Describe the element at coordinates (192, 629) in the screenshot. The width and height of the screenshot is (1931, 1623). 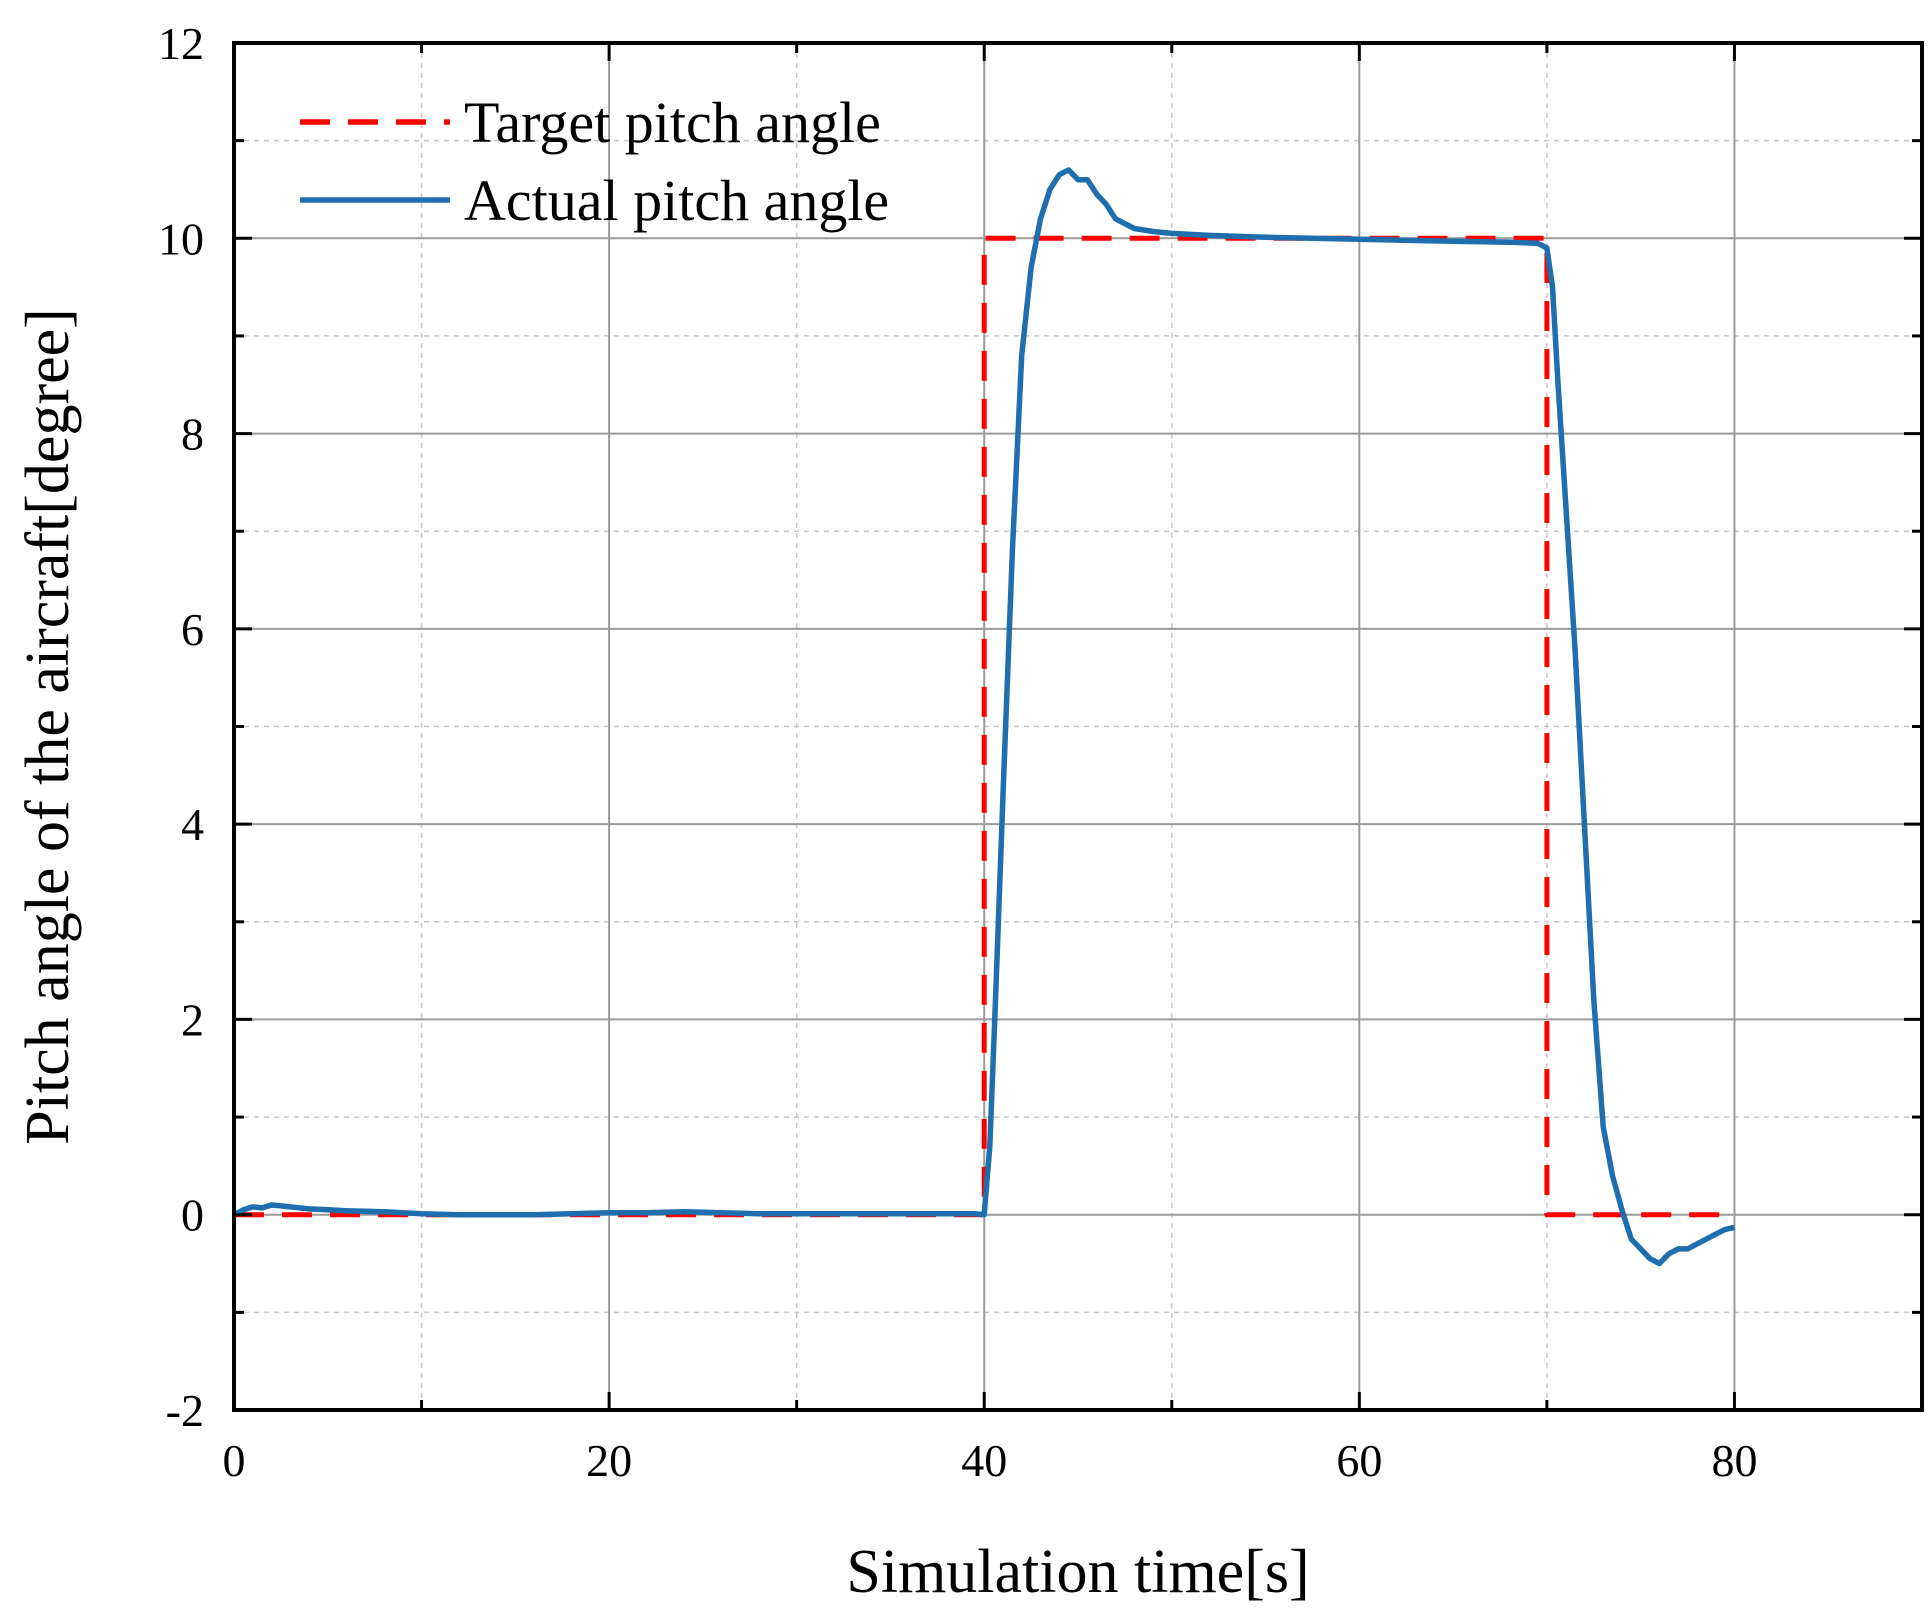
I see `y-tick-label: 6` at that location.